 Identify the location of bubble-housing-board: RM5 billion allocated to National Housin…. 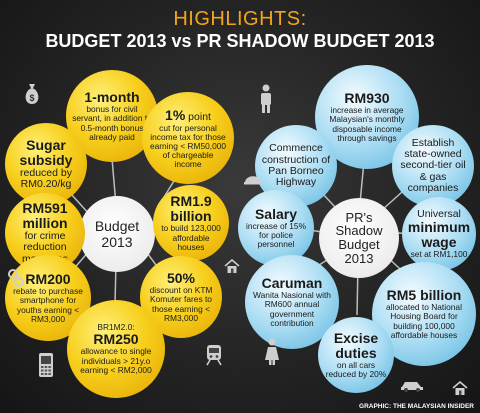
(424, 314).